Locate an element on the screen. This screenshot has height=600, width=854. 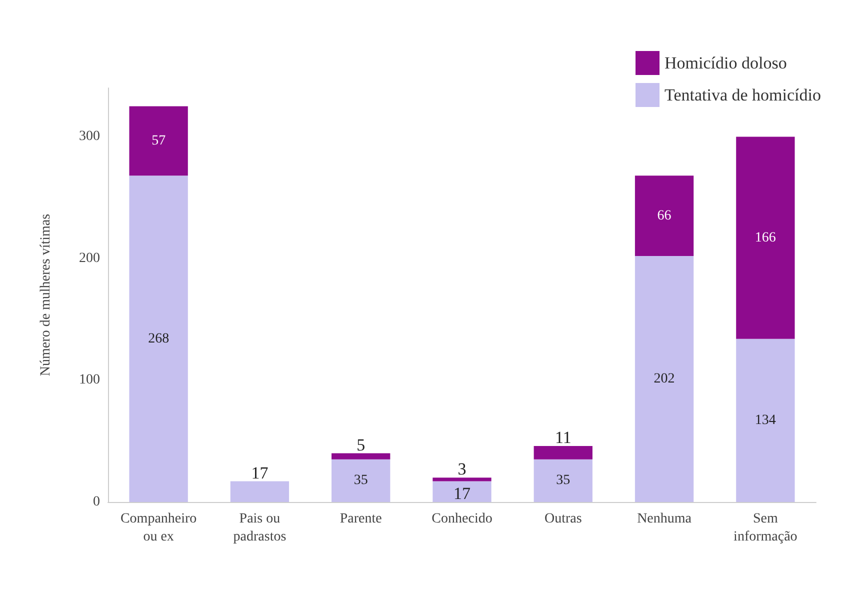
legend-label: Homicídio doloso is located at coordinates (725, 63).